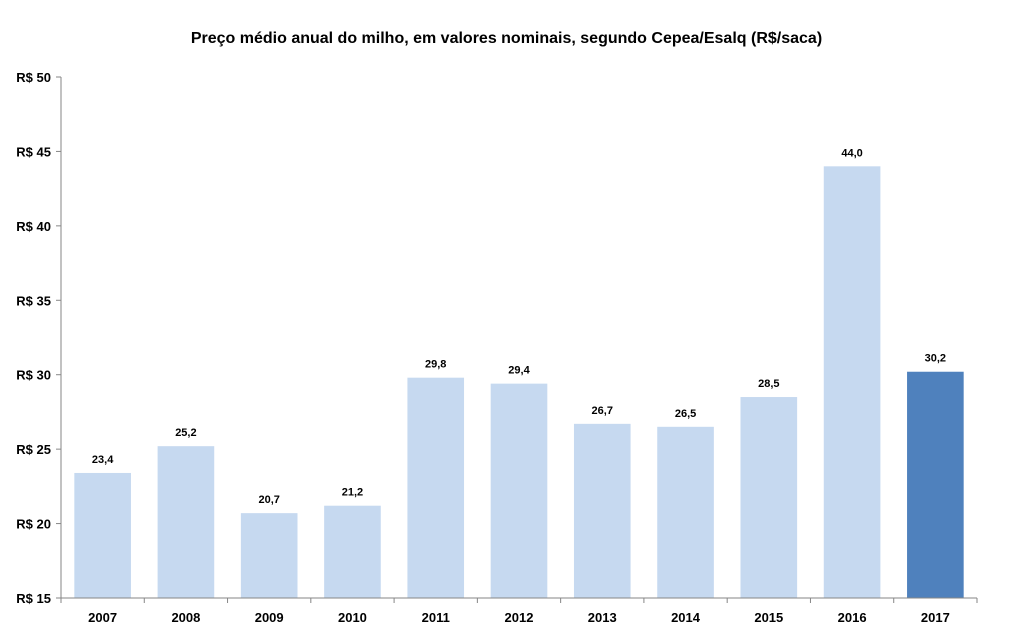  What do you see at coordinates (185, 617) in the screenshot?
I see `x-tick-label-2008: 2008` at bounding box center [185, 617].